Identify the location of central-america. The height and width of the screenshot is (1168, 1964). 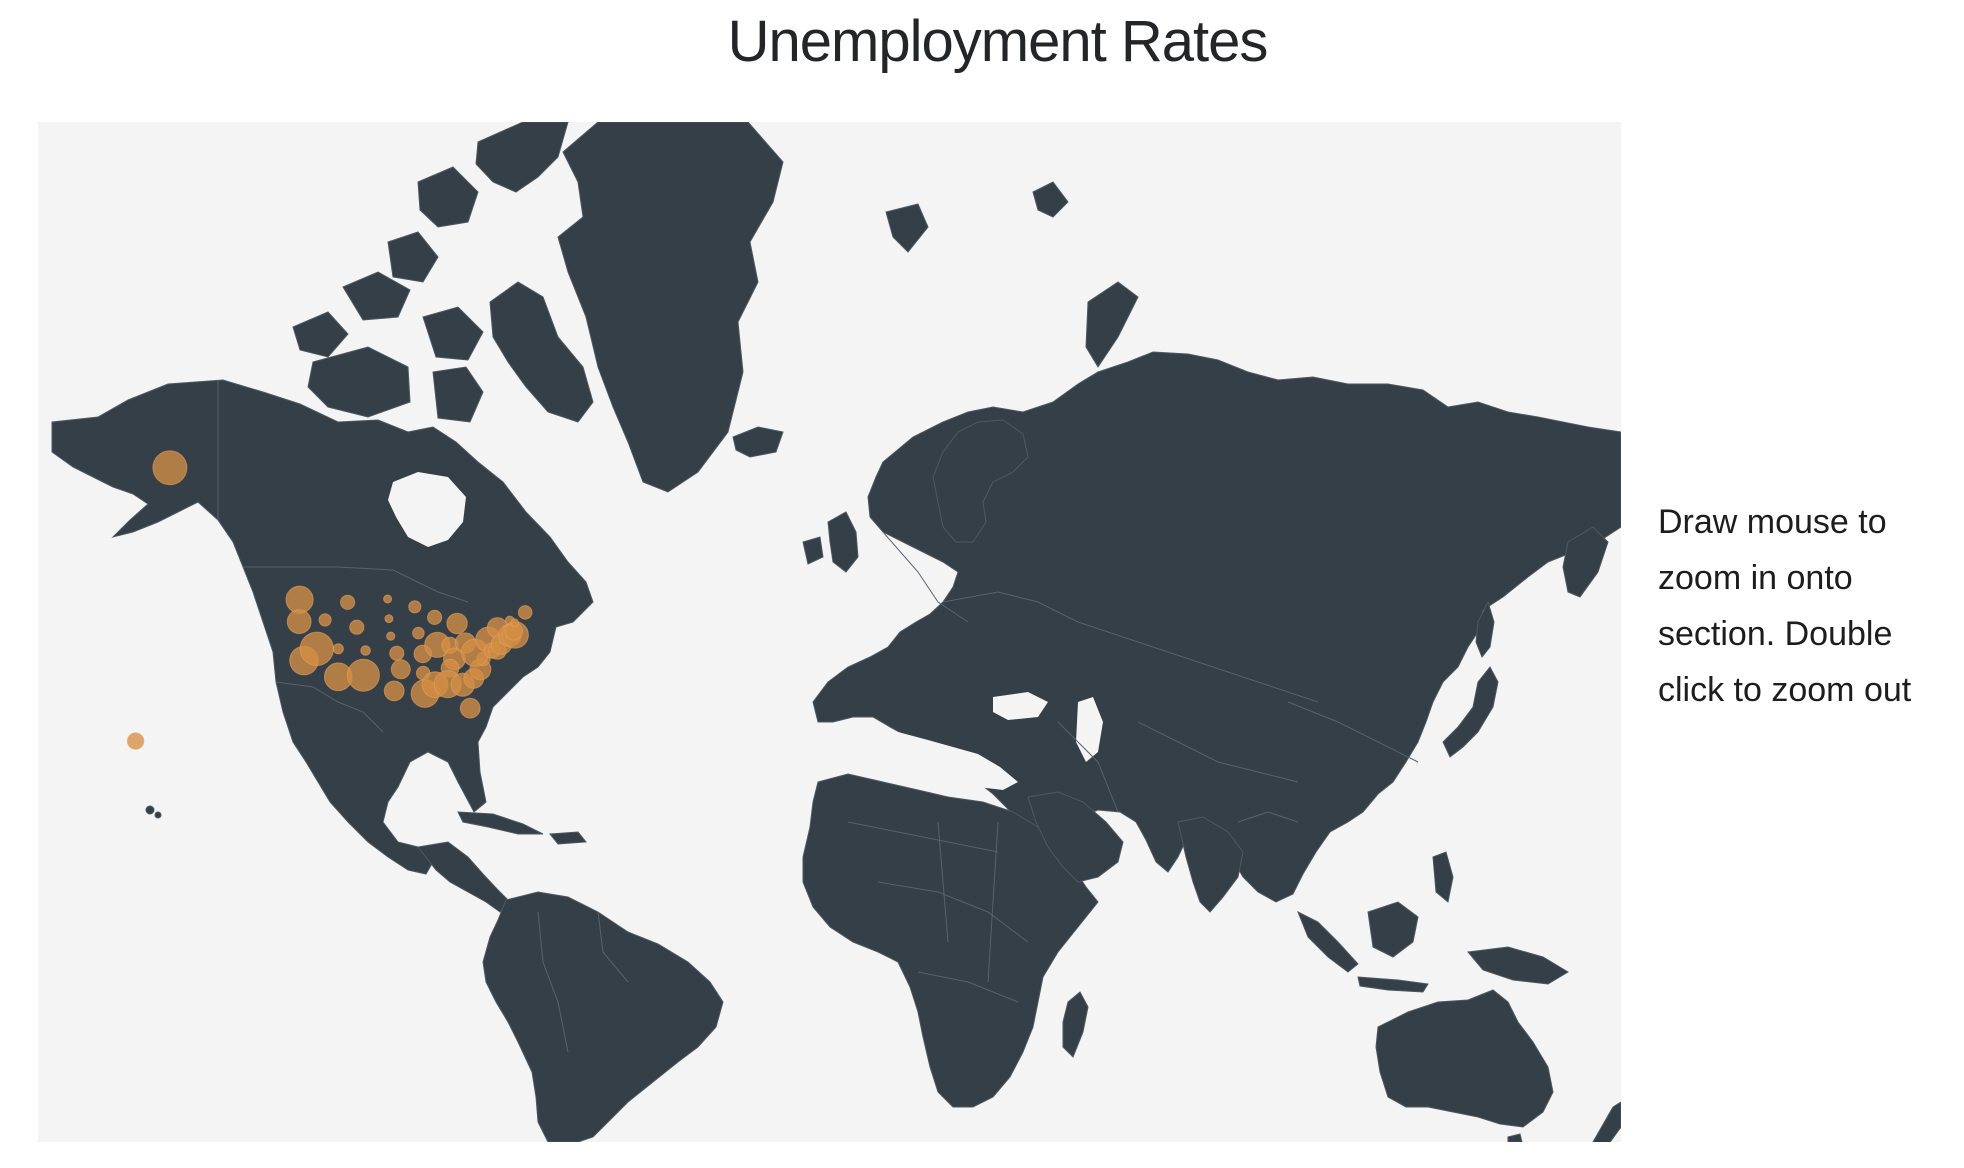
(464, 877).